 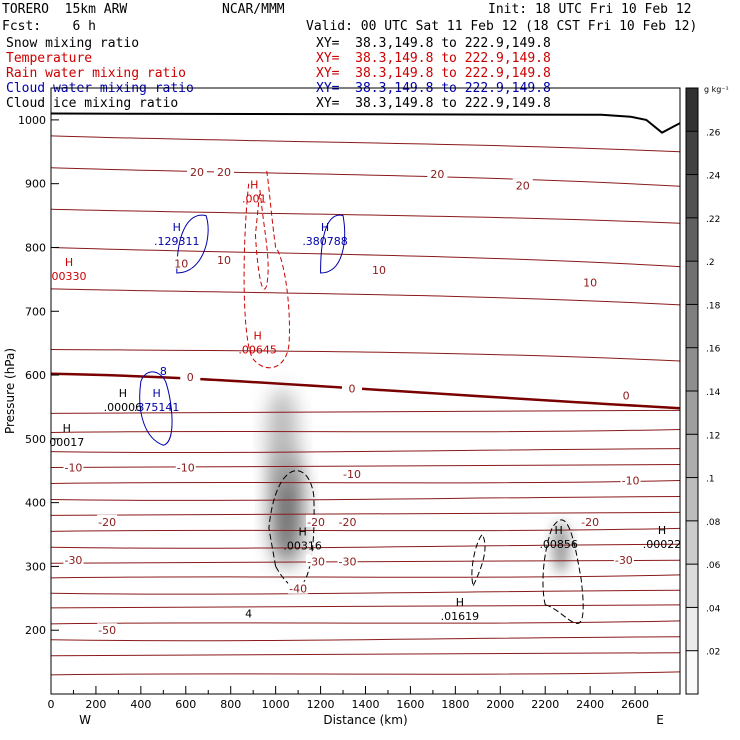 I want to click on maximum-value: .001, so click(x=254, y=198).